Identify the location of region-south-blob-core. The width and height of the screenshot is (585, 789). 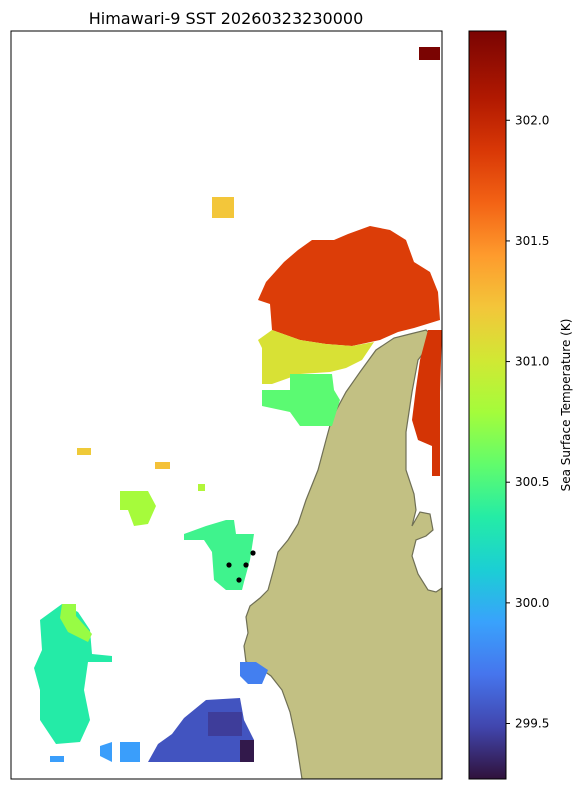
(225, 724).